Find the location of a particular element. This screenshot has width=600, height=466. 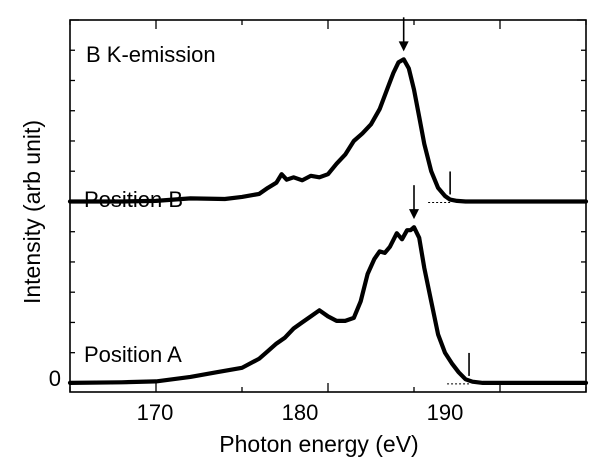

y-axis-title: Intensity (arb unit) is located at coordinates (32, 212).